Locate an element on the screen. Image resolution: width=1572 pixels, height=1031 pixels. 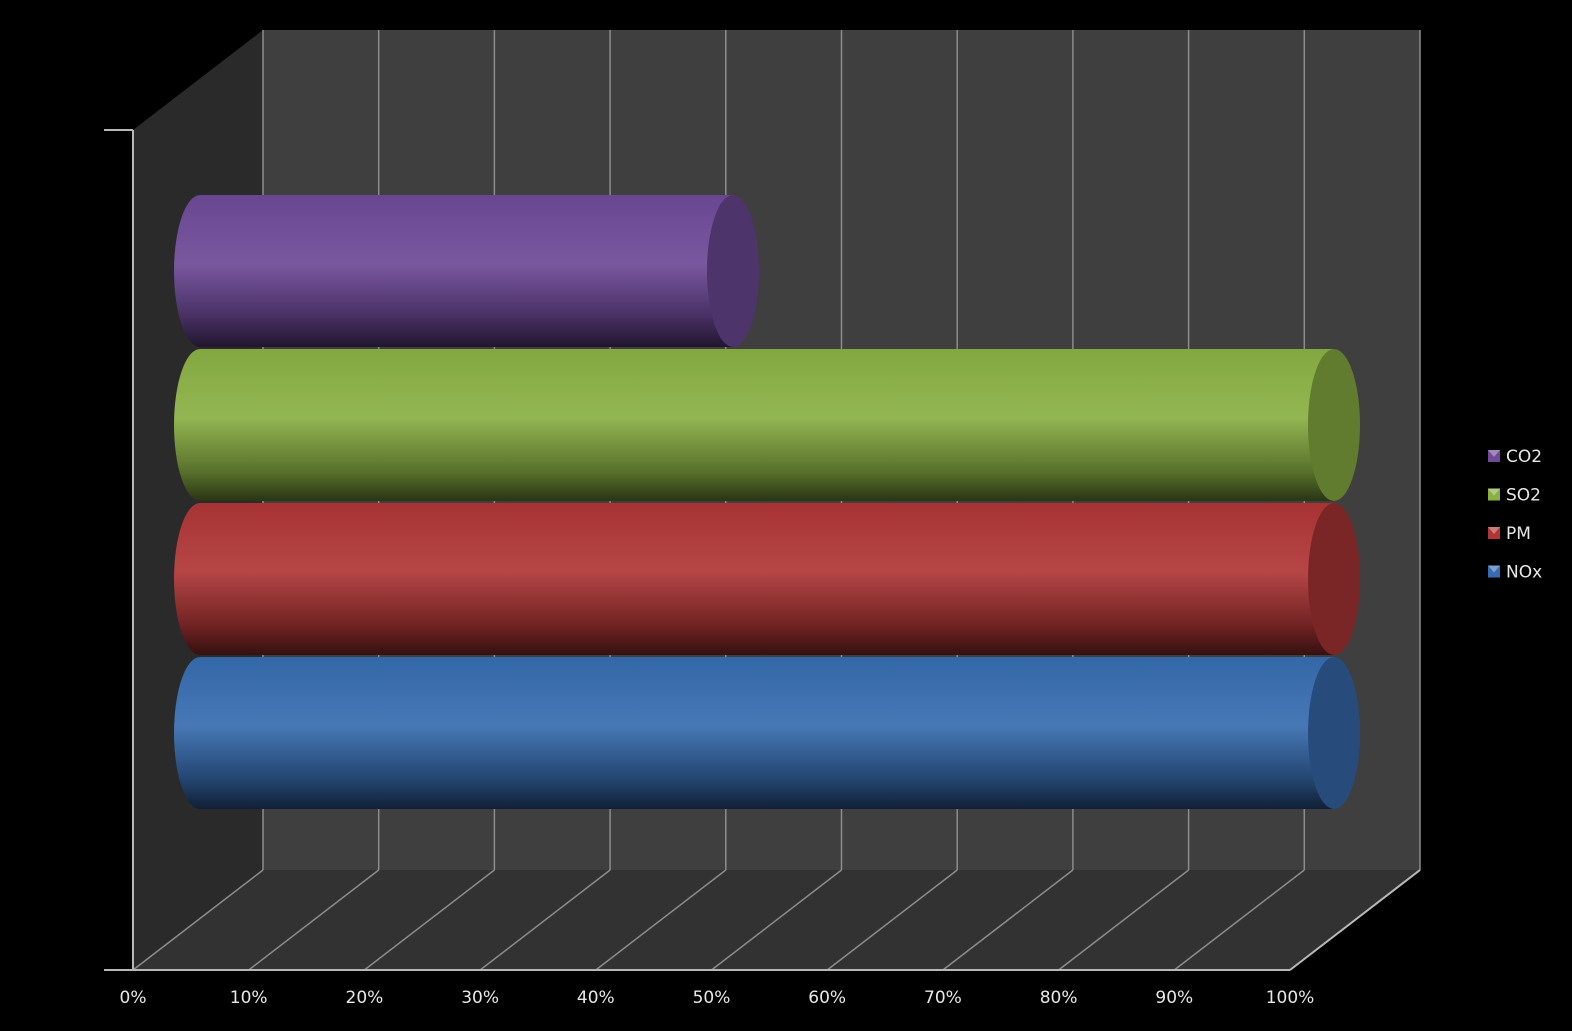
bar-so2 is located at coordinates (767, 425).